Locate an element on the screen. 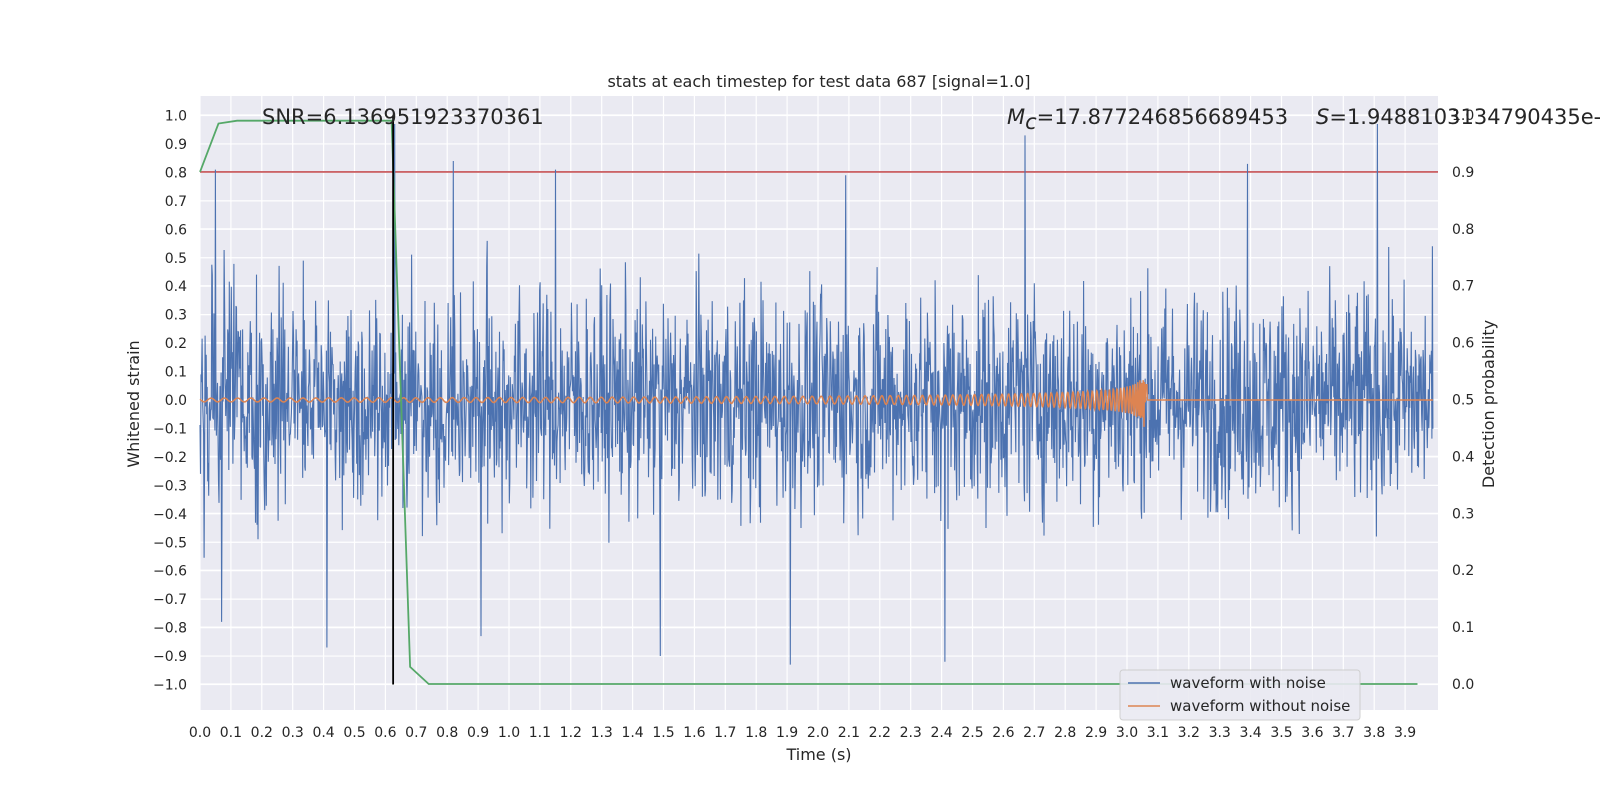 The height and width of the screenshot is (800, 1600). chirp-mass-annotation: Mc=17.877246856689453 is located at coordinates (1147, 119).